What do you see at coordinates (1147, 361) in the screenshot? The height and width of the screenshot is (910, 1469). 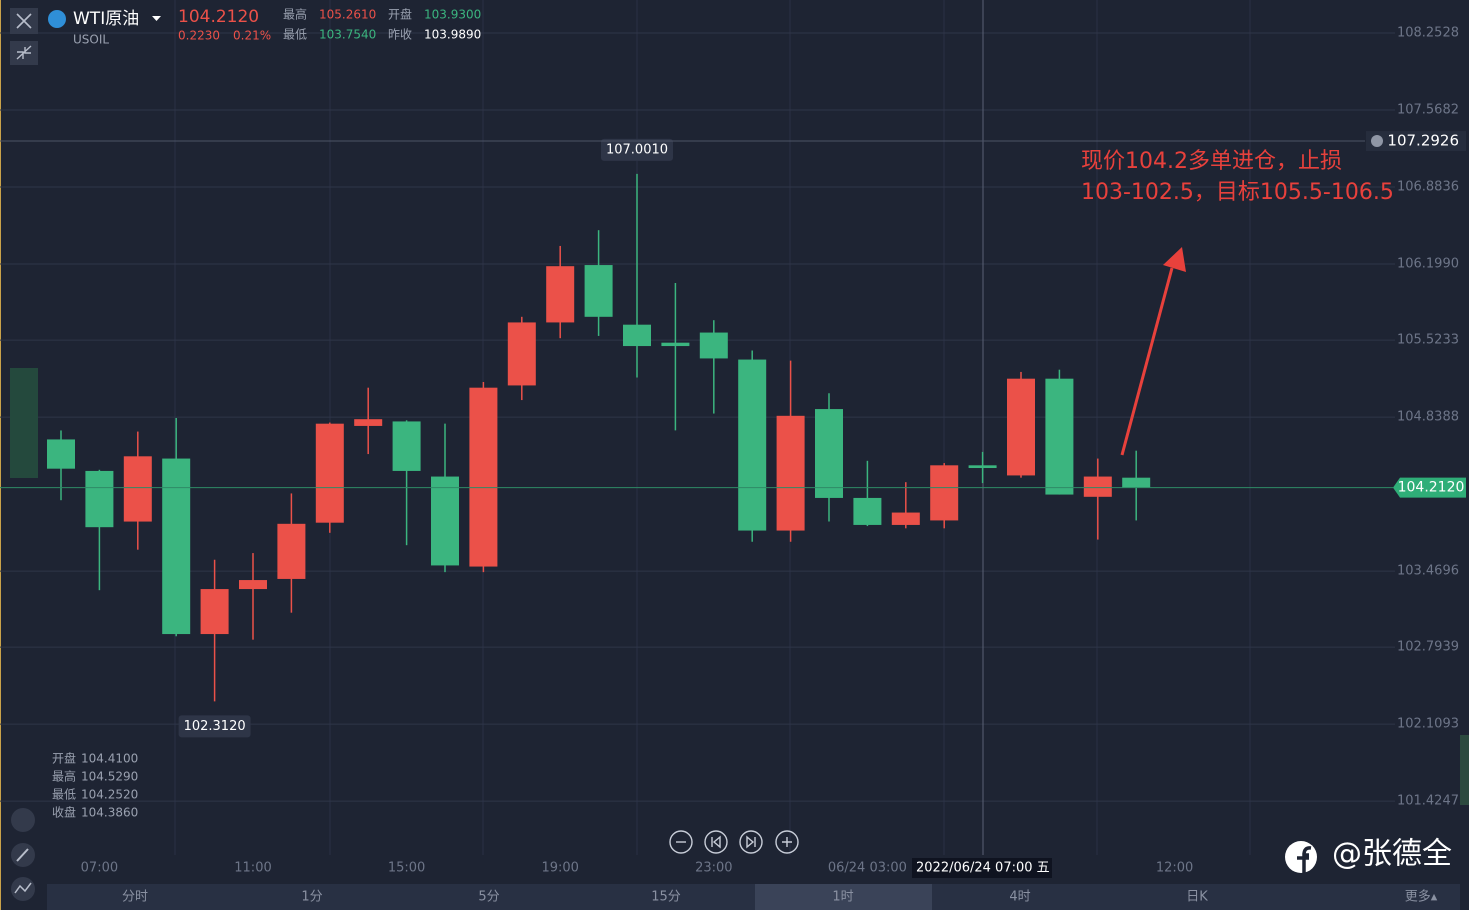 I see `annotation-arrow` at bounding box center [1147, 361].